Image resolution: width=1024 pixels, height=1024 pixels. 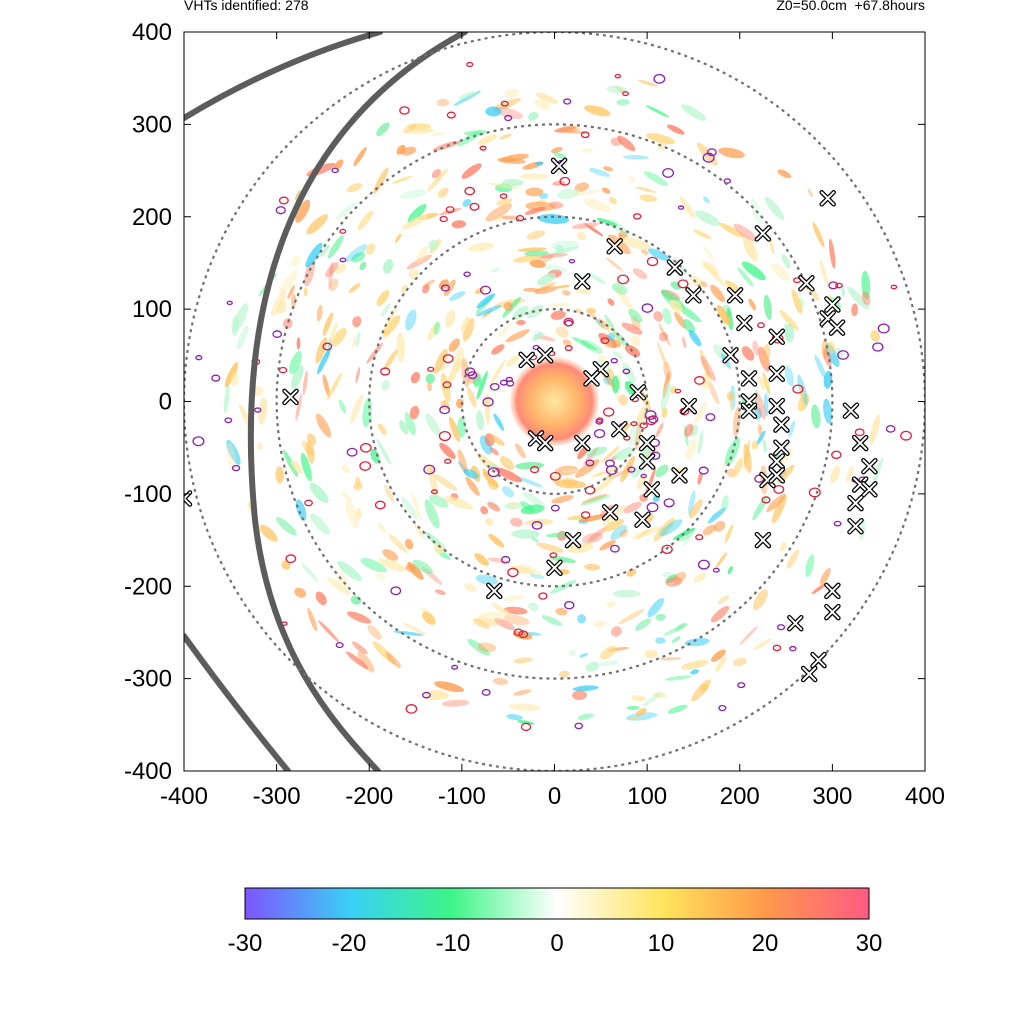 I want to click on track-line, so click(x=237, y=702).